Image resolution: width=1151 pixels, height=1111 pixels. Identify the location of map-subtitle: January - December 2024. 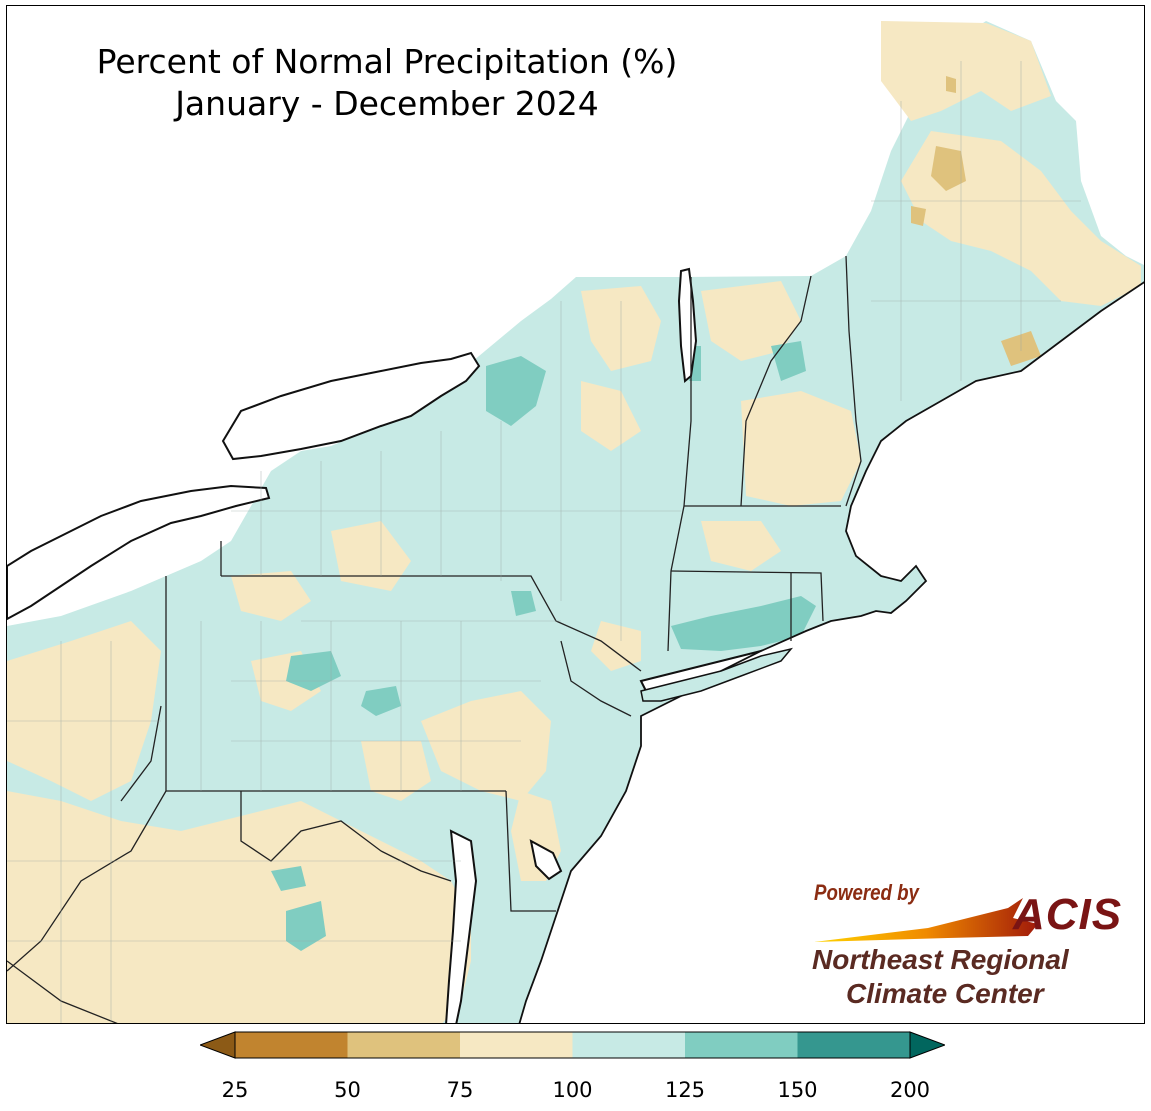
(387, 103).